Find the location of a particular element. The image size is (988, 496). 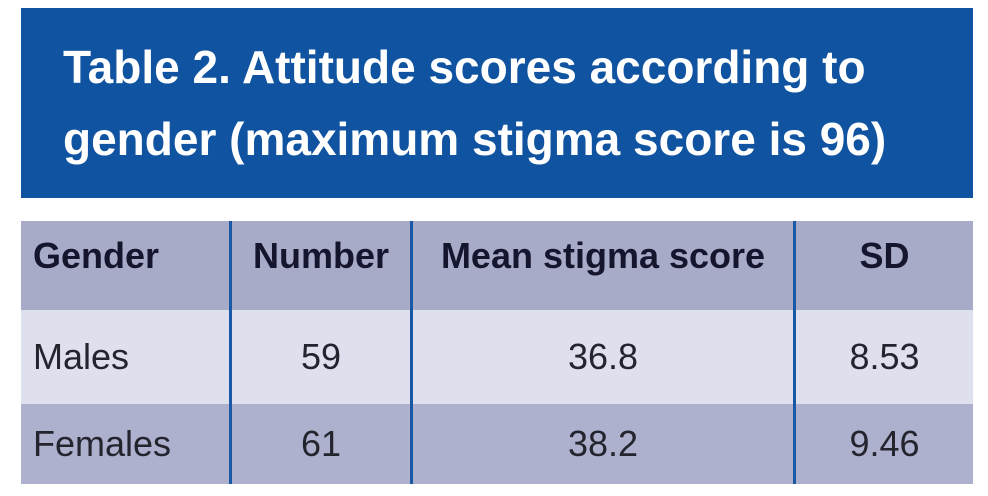

cell-males-gender: Males is located at coordinates (81, 356).